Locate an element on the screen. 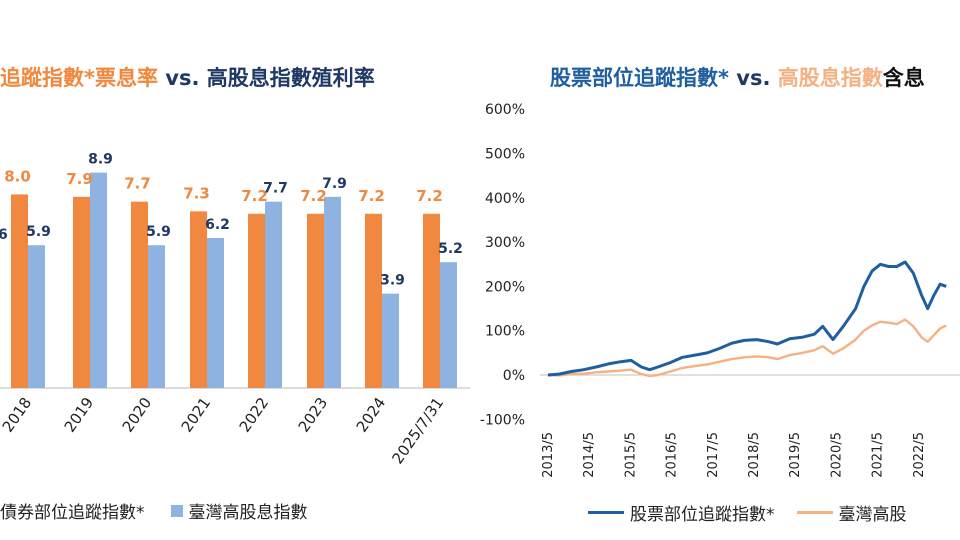 This screenshot has height=540, width=960. bar-dividend-label-2: 5.9 is located at coordinates (158, 232).